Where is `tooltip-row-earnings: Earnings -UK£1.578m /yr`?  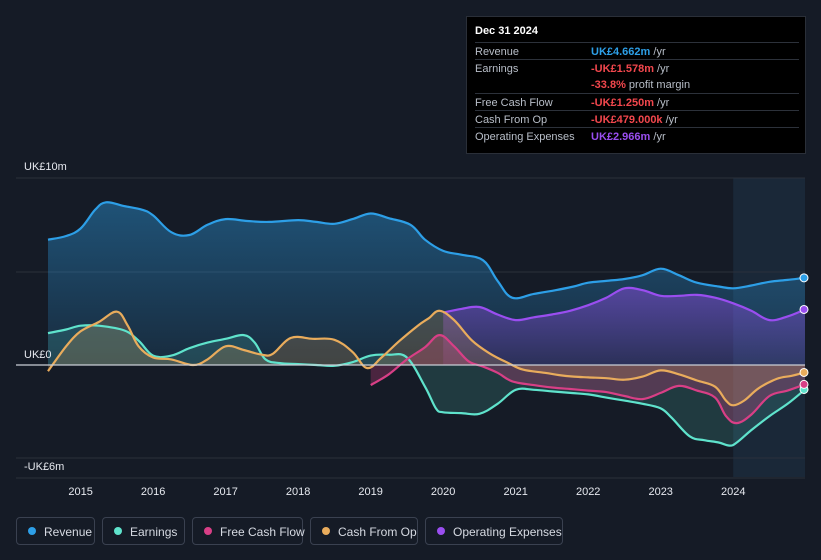 tooltip-row-earnings: Earnings -UK£1.578m /yr is located at coordinates (637, 68).